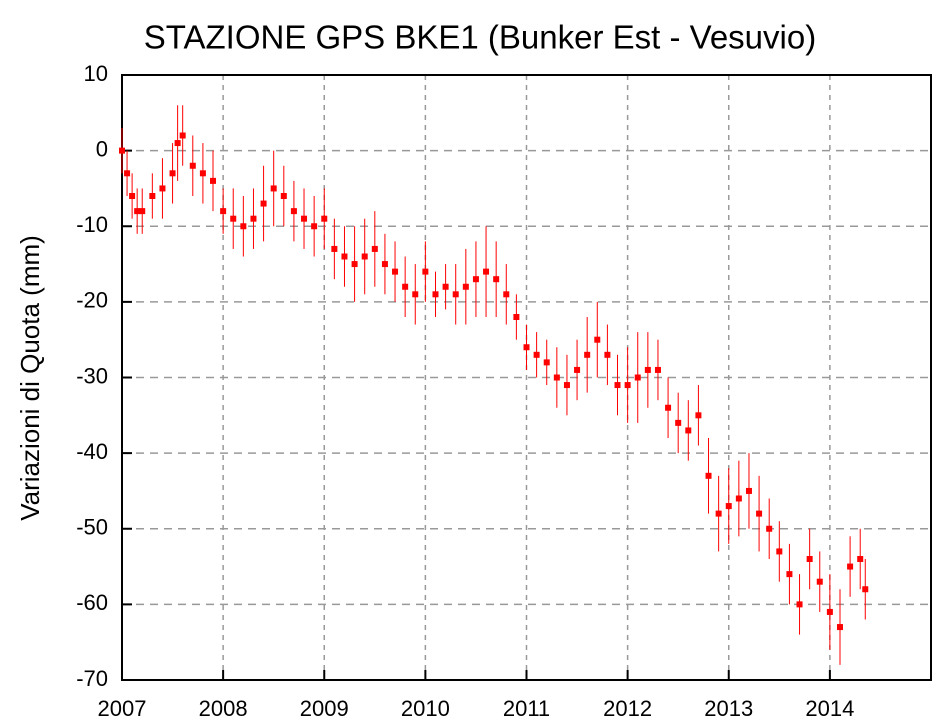 This screenshot has width=932, height=724. Describe the element at coordinates (728, 708) in the screenshot. I see `x-tick-label: 2013` at that location.